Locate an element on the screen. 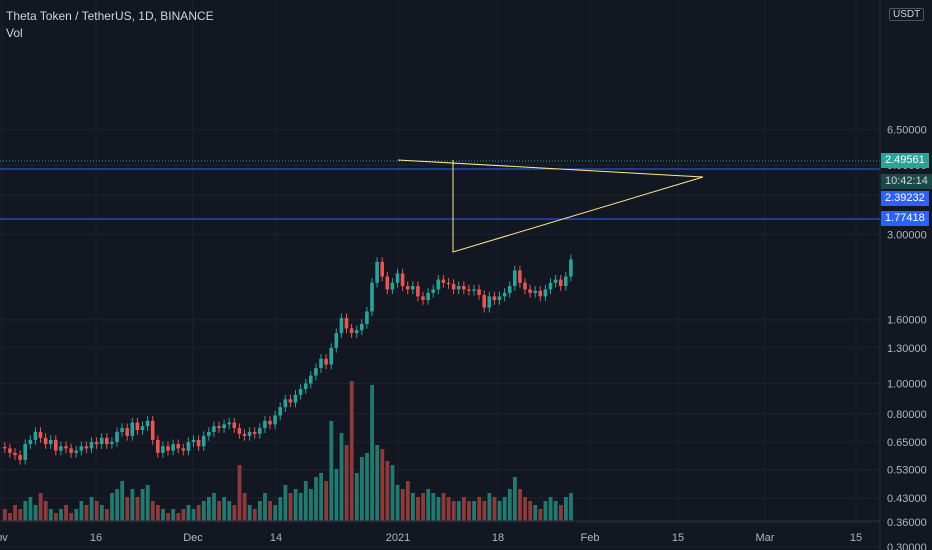 This screenshot has height=550, width=932. countdown-badge: 10:42:14 is located at coordinates (906, 181).